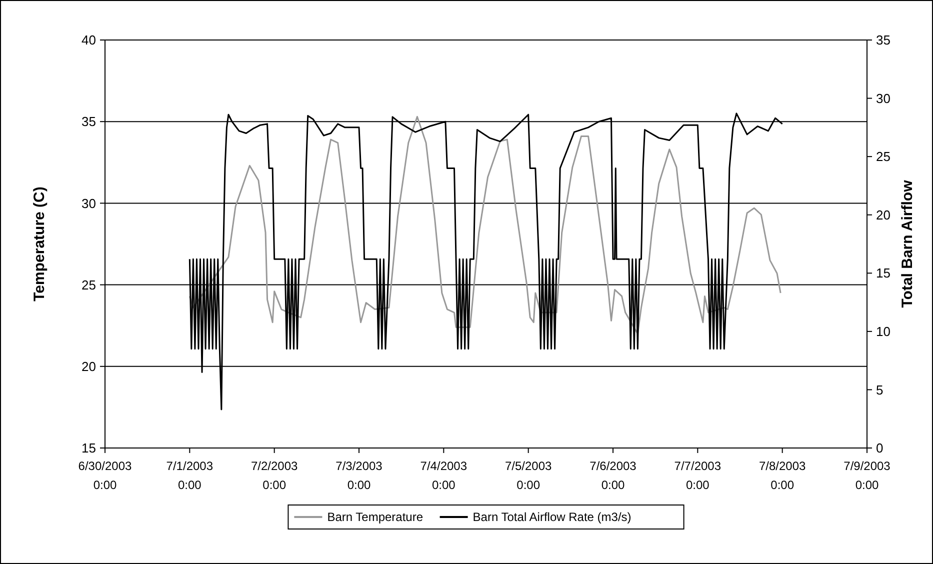 The image size is (933, 564). Describe the element at coordinates (89, 366) in the screenshot. I see `y-tick-label: 20` at that location.